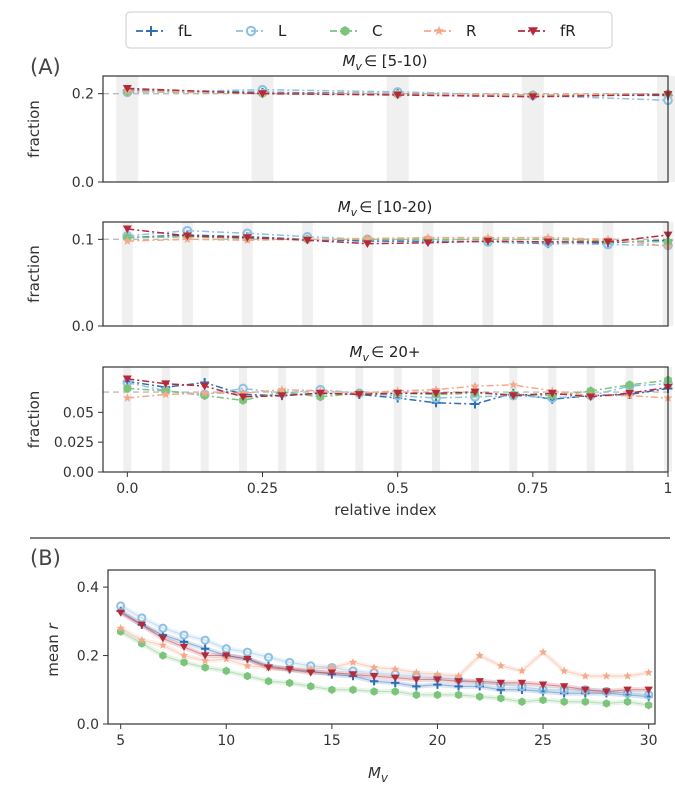  What do you see at coordinates (83, 95) in the screenshot?
I see `ytick-label-A1-1: 0.2` at bounding box center [83, 95].